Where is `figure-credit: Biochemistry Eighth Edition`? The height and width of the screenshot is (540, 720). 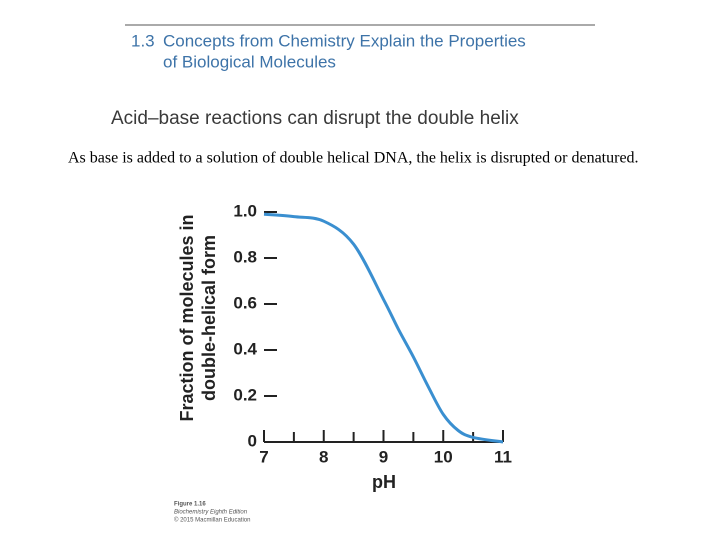
figure-credit: Biochemistry Eighth Edition is located at coordinates (211, 513).